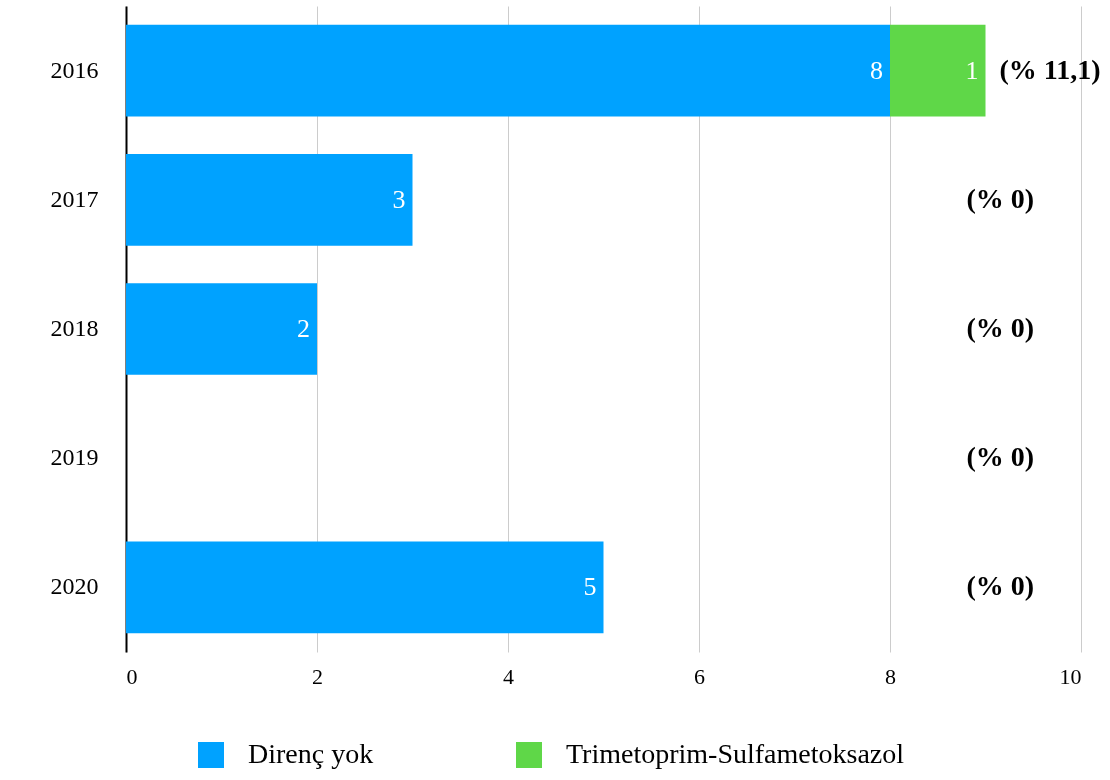 Image resolution: width=1110 pixels, height=780 pixels. Describe the element at coordinates (317, 676) in the screenshot. I see `x-tick-label: 2` at that location.